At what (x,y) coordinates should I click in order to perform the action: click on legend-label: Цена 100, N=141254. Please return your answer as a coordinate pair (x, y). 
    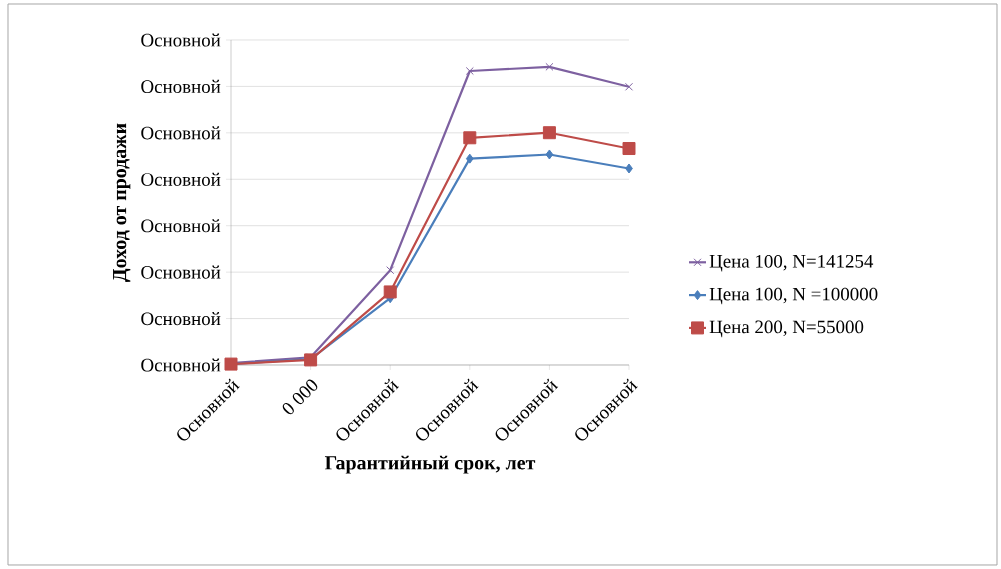
    Looking at the image, I should click on (791, 263).